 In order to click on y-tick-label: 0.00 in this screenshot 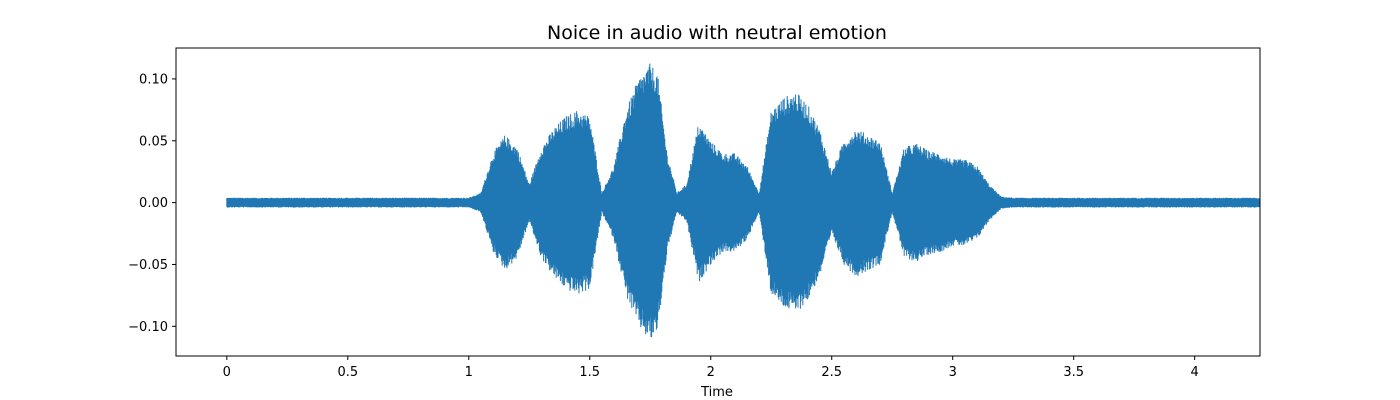, I will do `click(153, 203)`.